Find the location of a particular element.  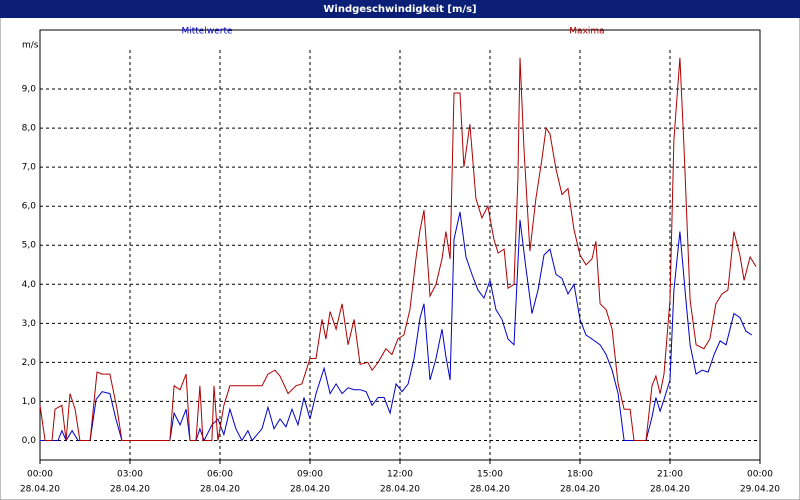

x-tick-label: 21:00 is located at coordinates (670, 475).